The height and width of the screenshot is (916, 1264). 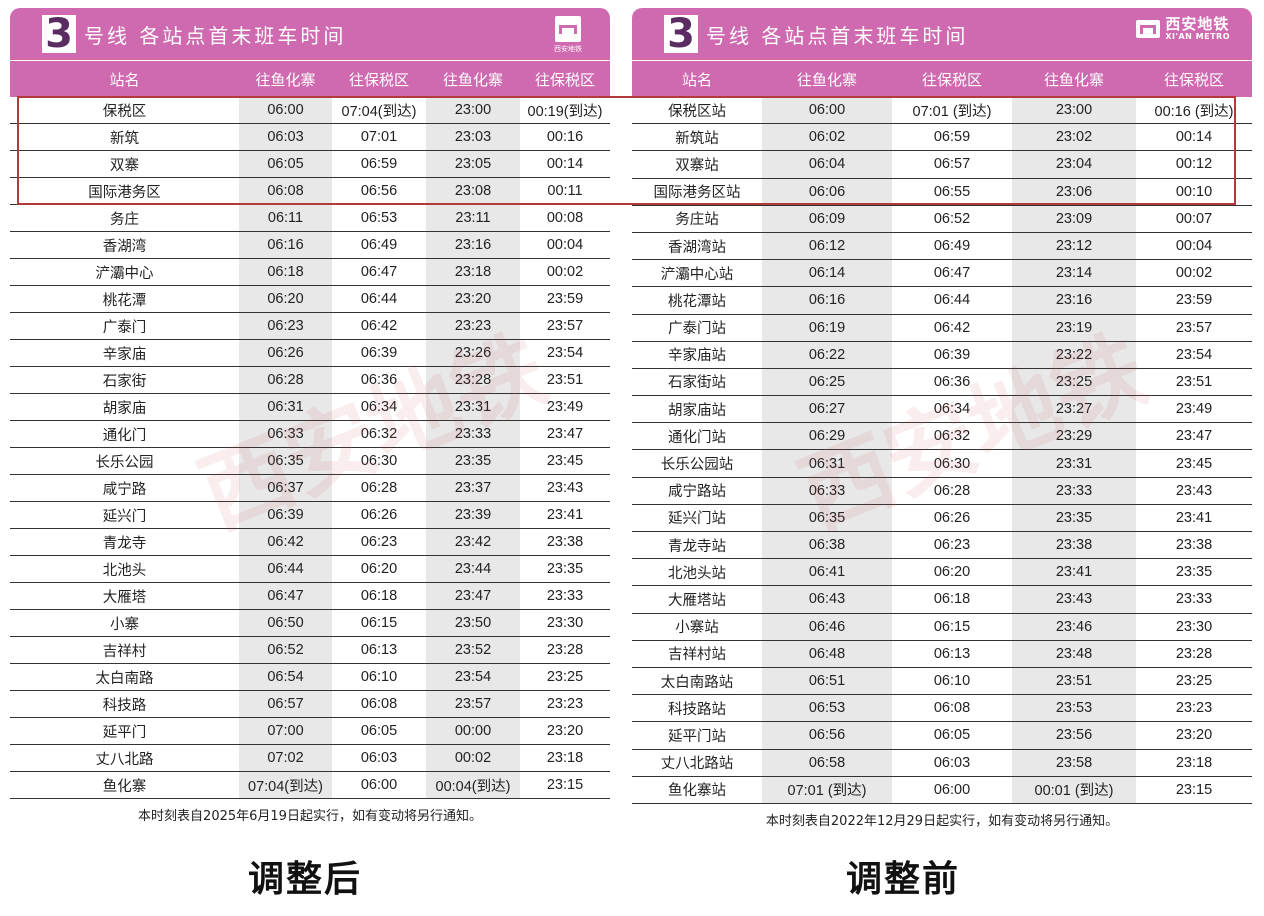 I want to click on table-row: 桃花潭站 06:16 06:44 23:16 23:59, so click(x=942, y=300).